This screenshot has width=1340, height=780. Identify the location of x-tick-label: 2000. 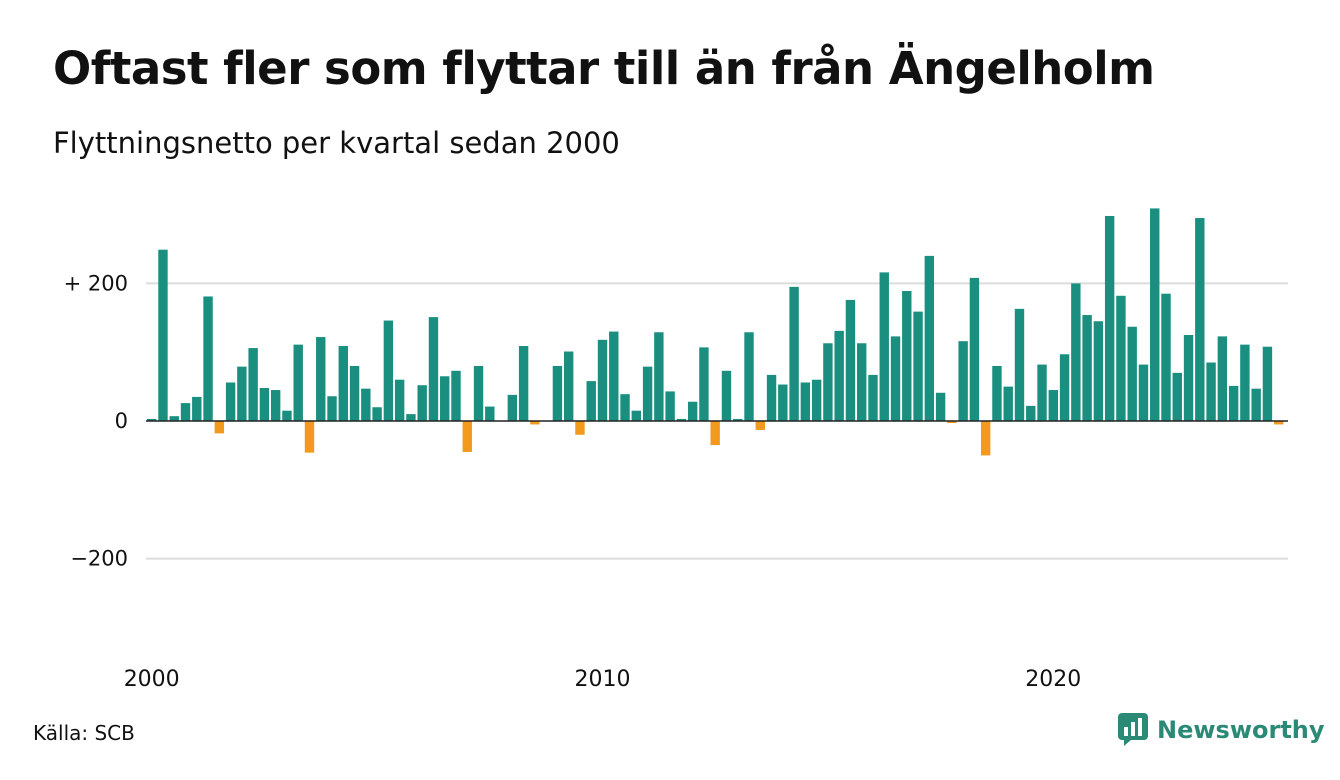
(152, 679).